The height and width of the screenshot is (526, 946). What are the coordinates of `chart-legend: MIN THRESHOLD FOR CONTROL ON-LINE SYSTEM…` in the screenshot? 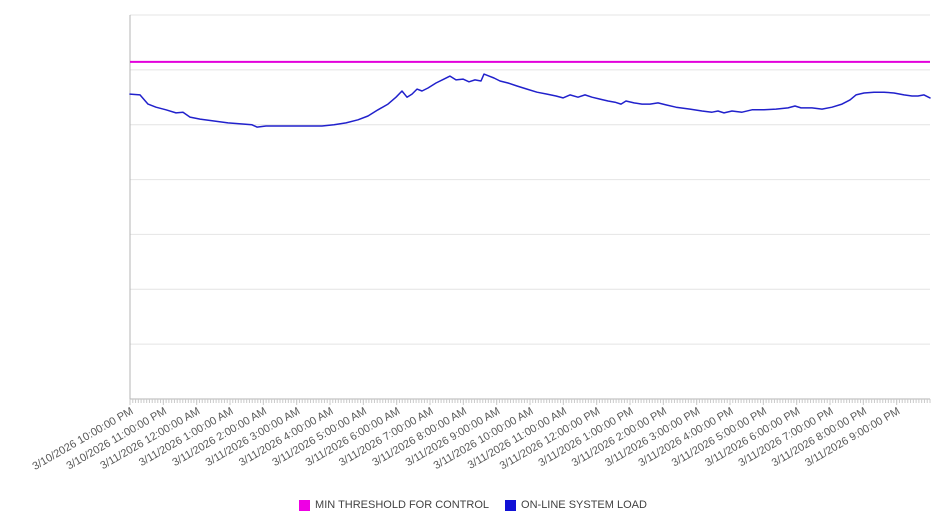 It's located at (473, 505).